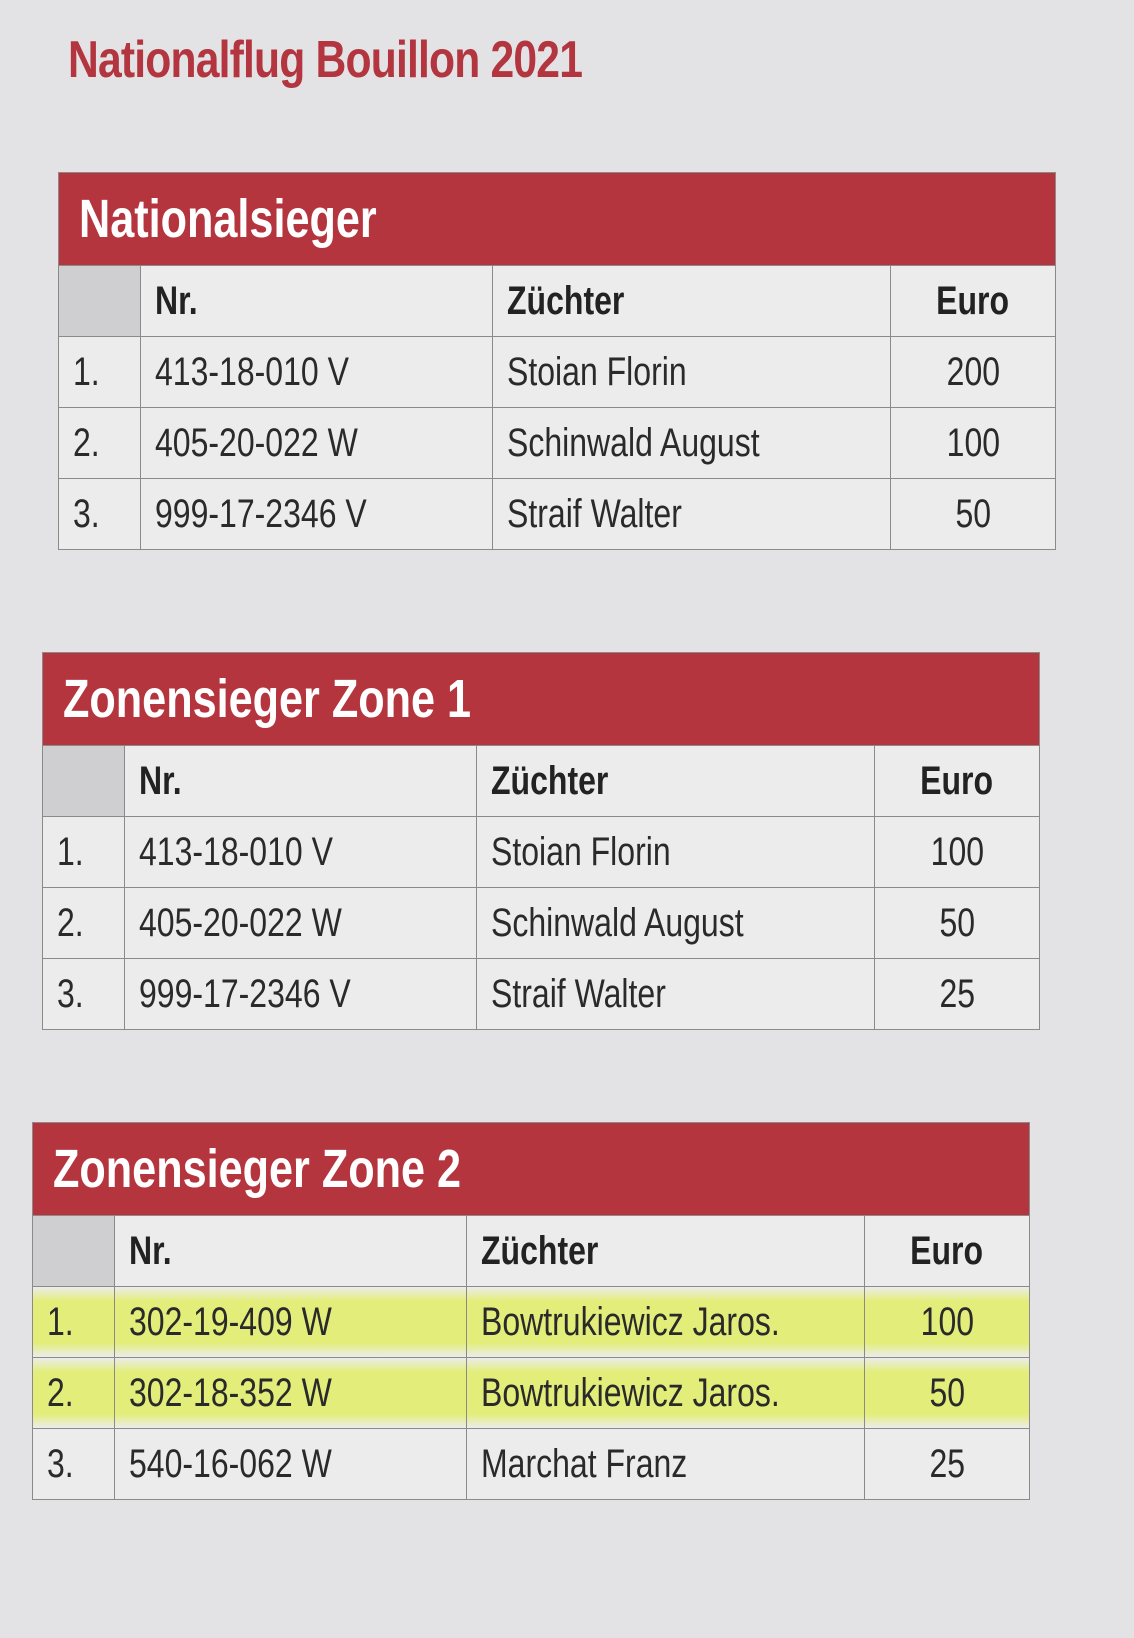 This screenshot has height=1638, width=1134. I want to click on cell-nr: 413-18-010 V, so click(317, 372).